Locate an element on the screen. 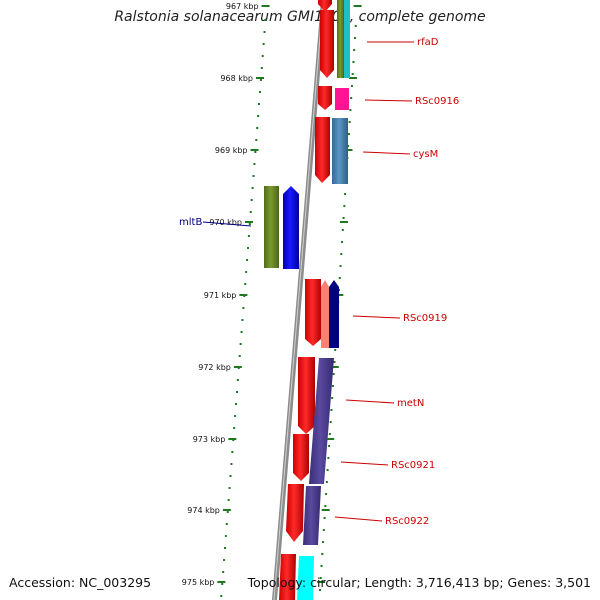 The image size is (600, 600). gene-arrow-mltb-blue is located at coordinates (291, 227).